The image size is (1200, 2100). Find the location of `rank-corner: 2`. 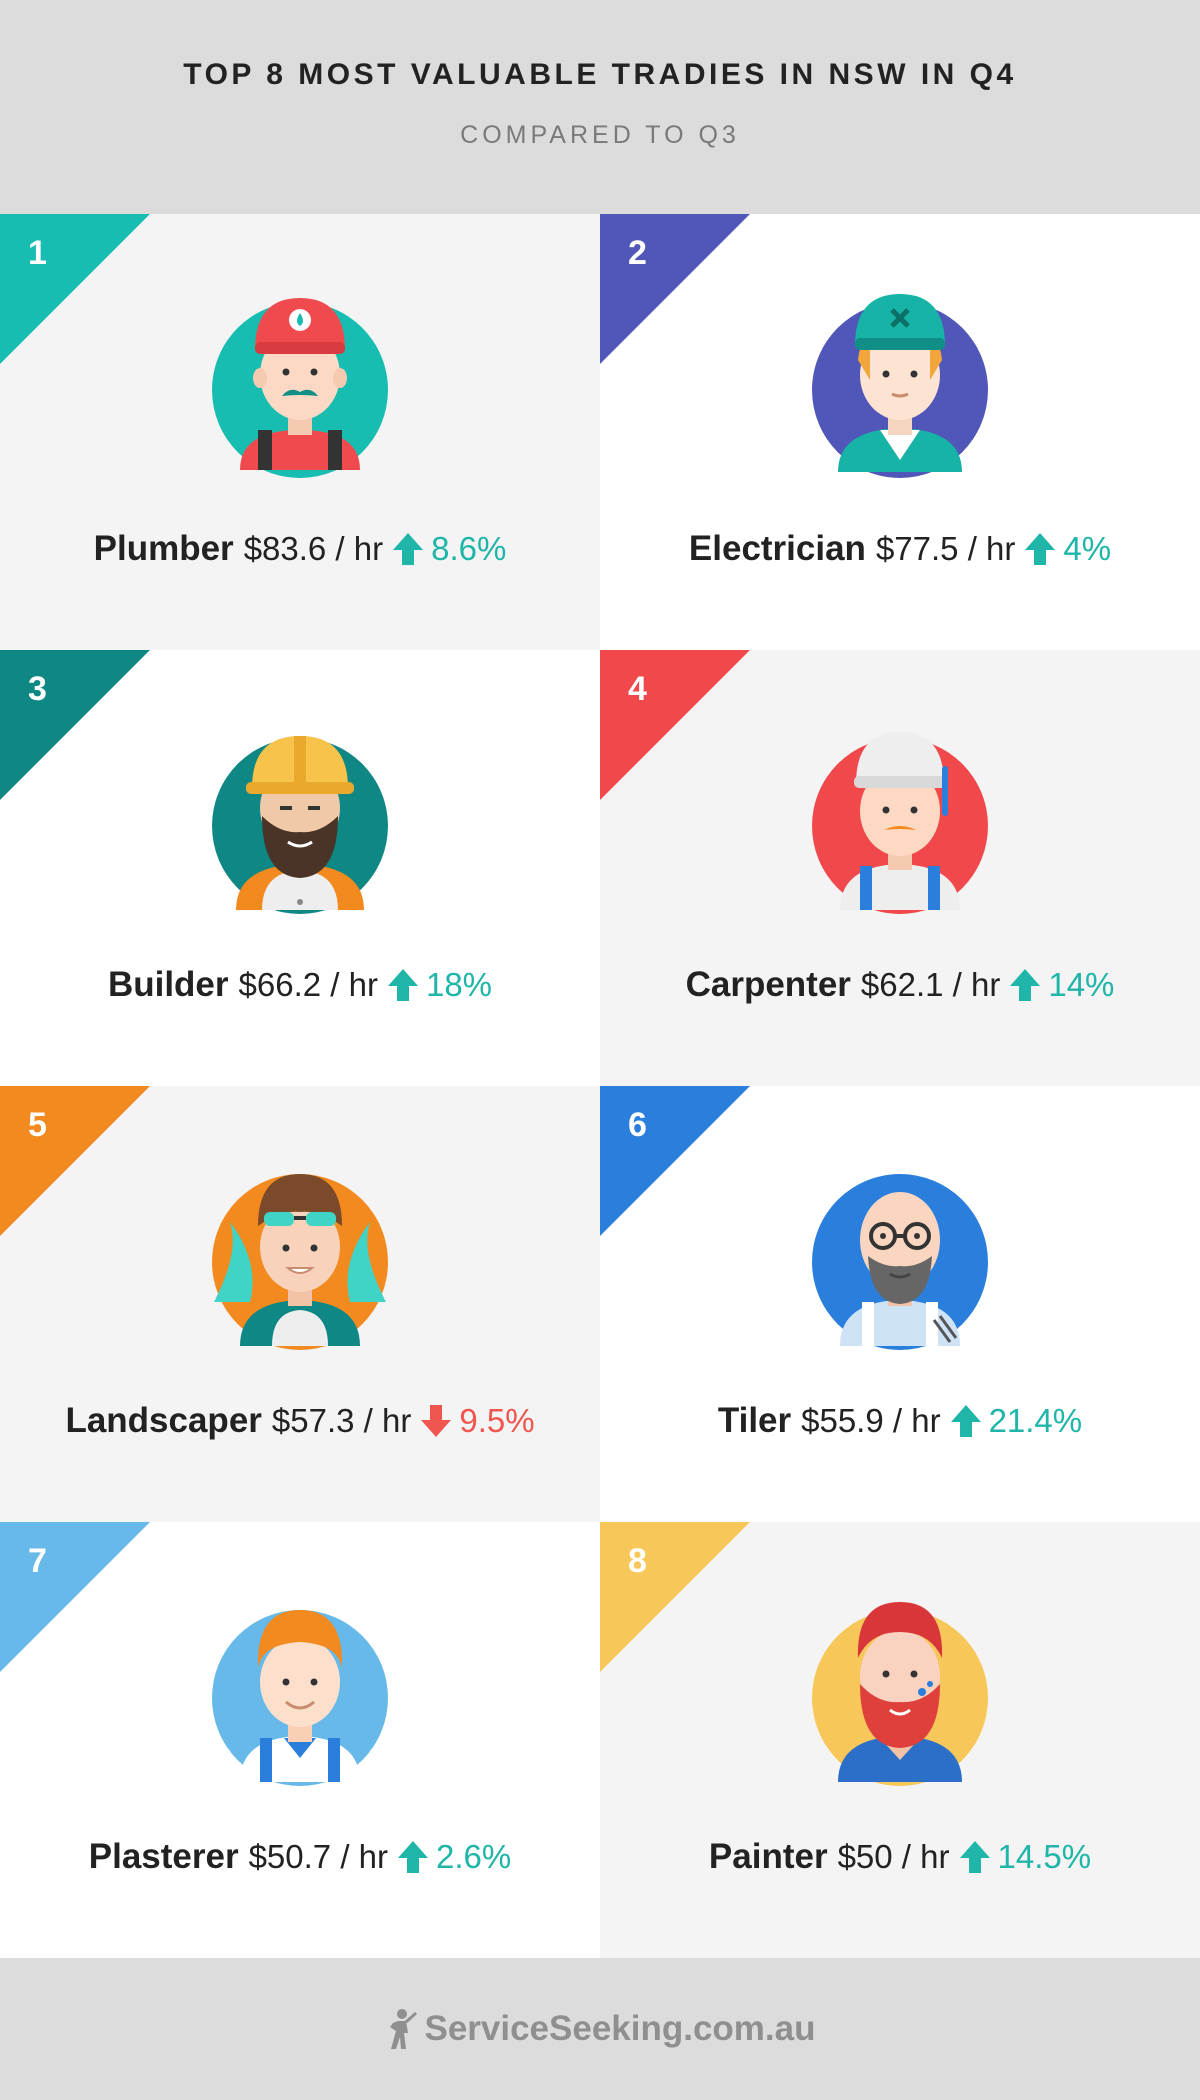

rank-corner: 2 is located at coordinates (675, 289).